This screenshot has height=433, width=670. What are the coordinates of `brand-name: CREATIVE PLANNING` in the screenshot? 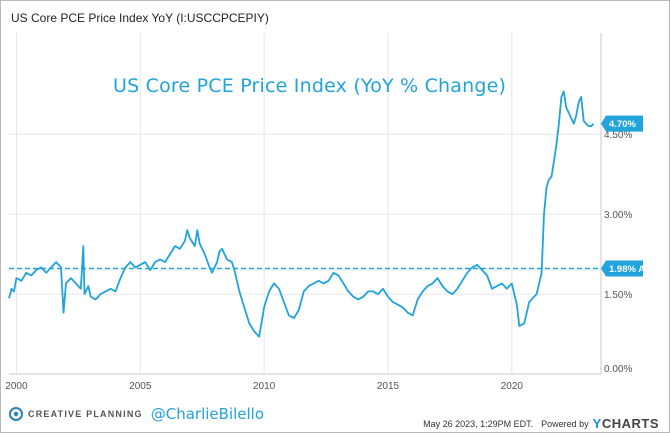 It's located at (85, 414).